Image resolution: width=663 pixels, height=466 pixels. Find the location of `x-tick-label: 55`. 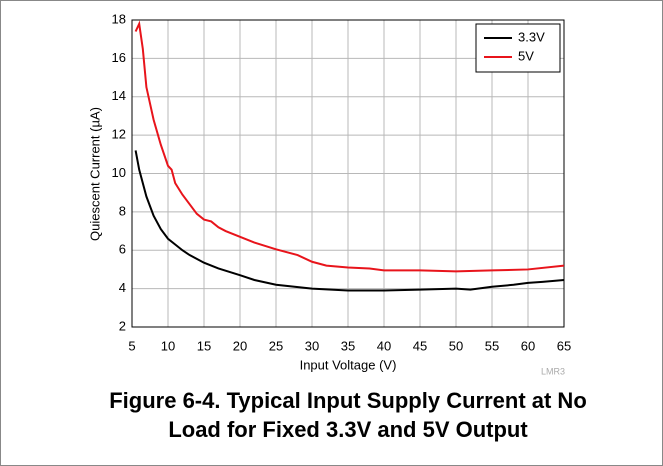

x-tick-label: 55 is located at coordinates (492, 345).